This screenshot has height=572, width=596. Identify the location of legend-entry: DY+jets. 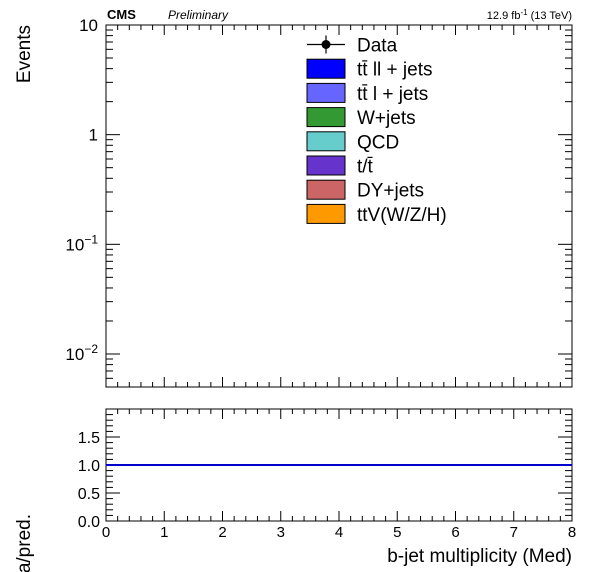
(365, 190).